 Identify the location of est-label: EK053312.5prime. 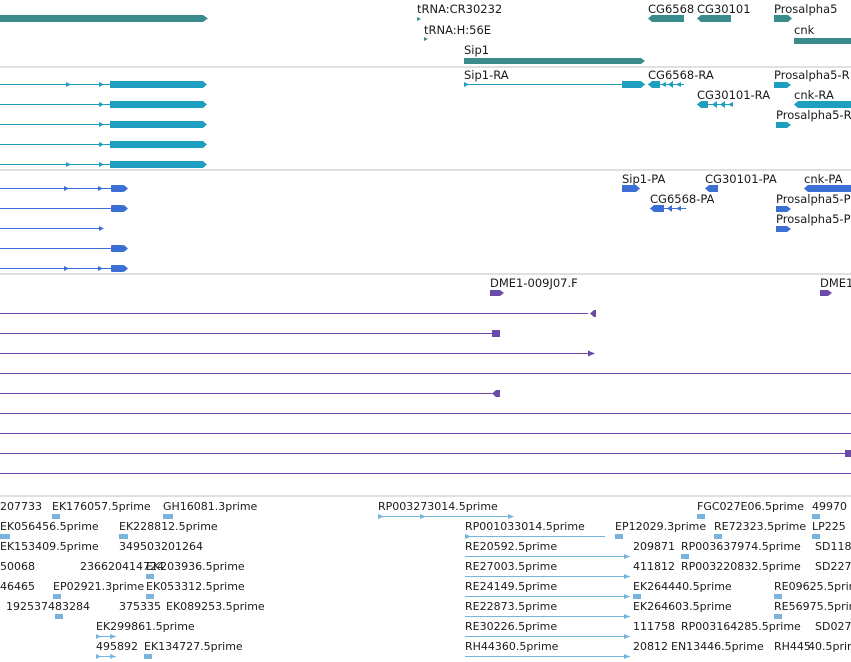
(195, 586).